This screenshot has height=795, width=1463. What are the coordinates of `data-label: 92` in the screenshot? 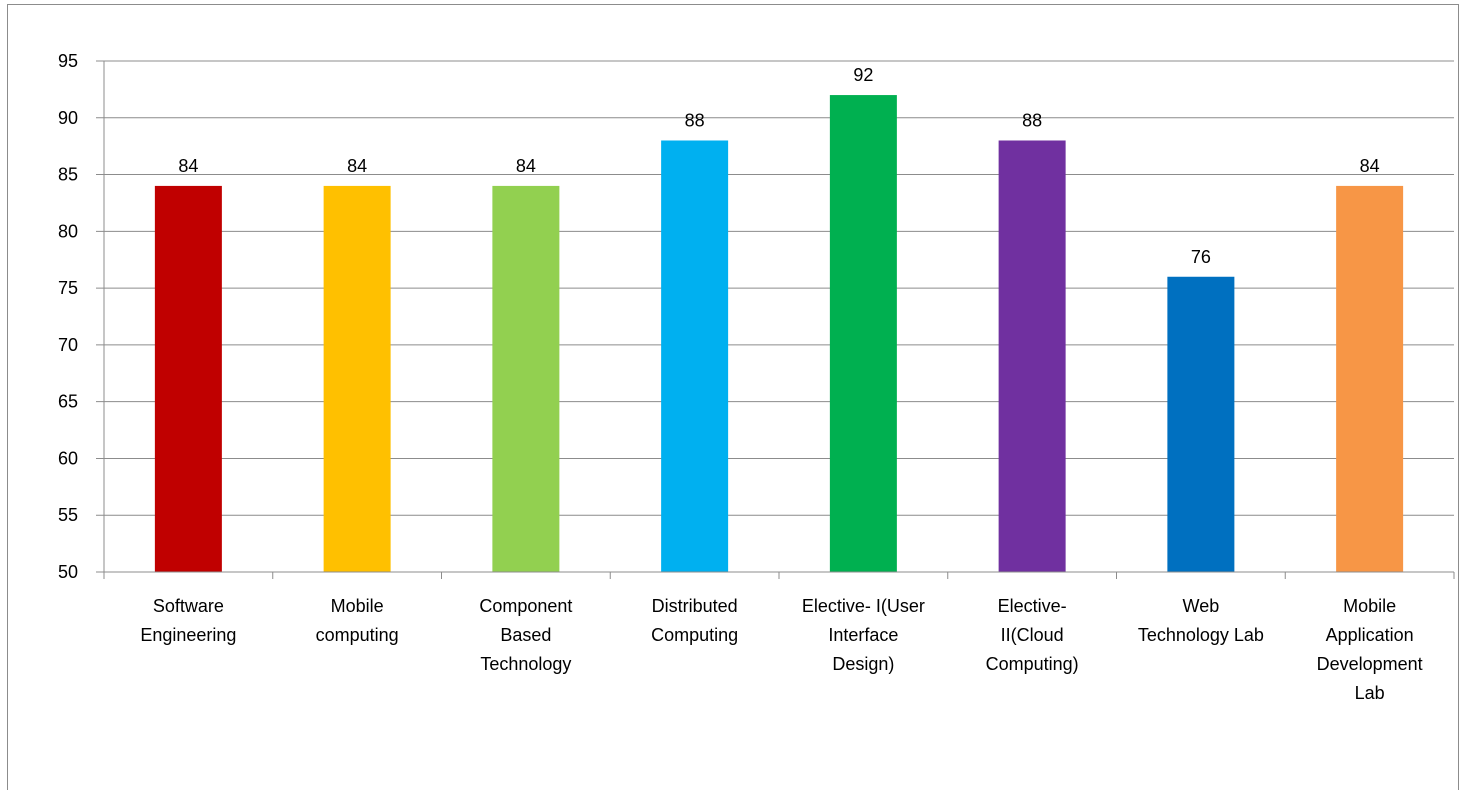 It's located at (863, 75).